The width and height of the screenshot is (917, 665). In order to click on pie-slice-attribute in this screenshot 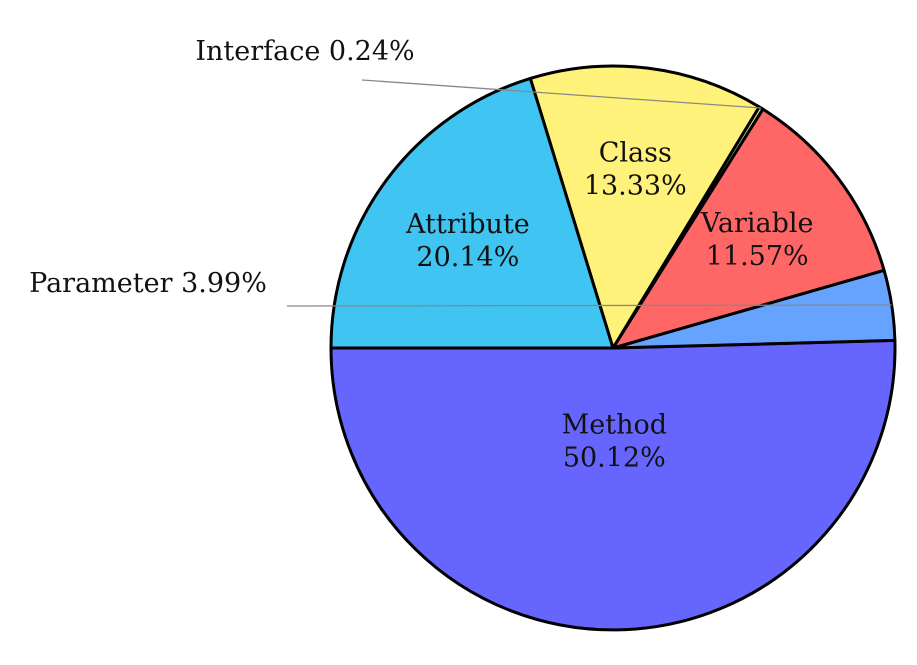, I will do `click(472, 213)`.